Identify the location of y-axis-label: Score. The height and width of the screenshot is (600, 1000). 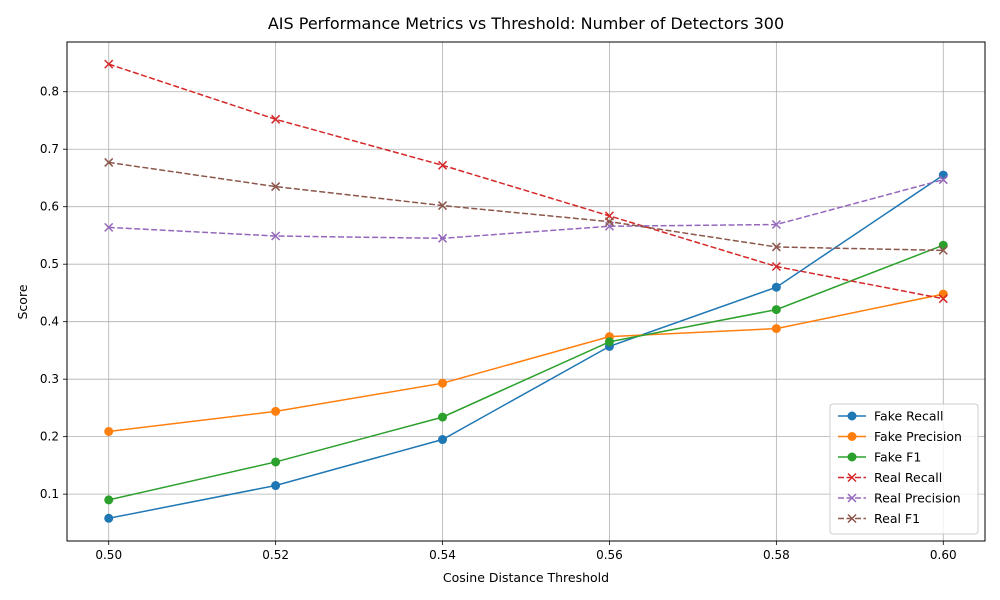
(22, 301).